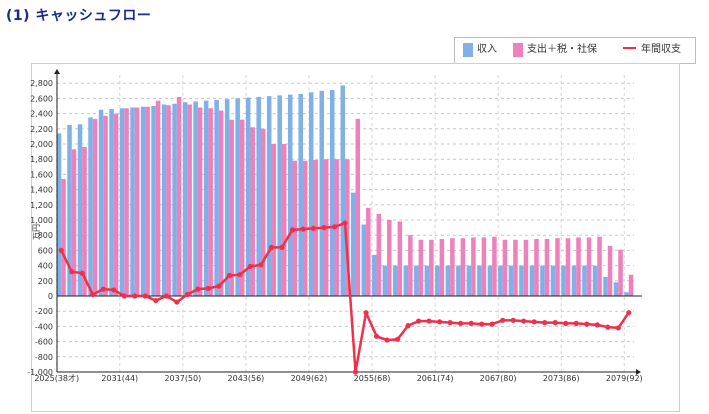  What do you see at coordinates (468, 50) in the screenshot?
I see `legend-swatch-income` at bounding box center [468, 50].